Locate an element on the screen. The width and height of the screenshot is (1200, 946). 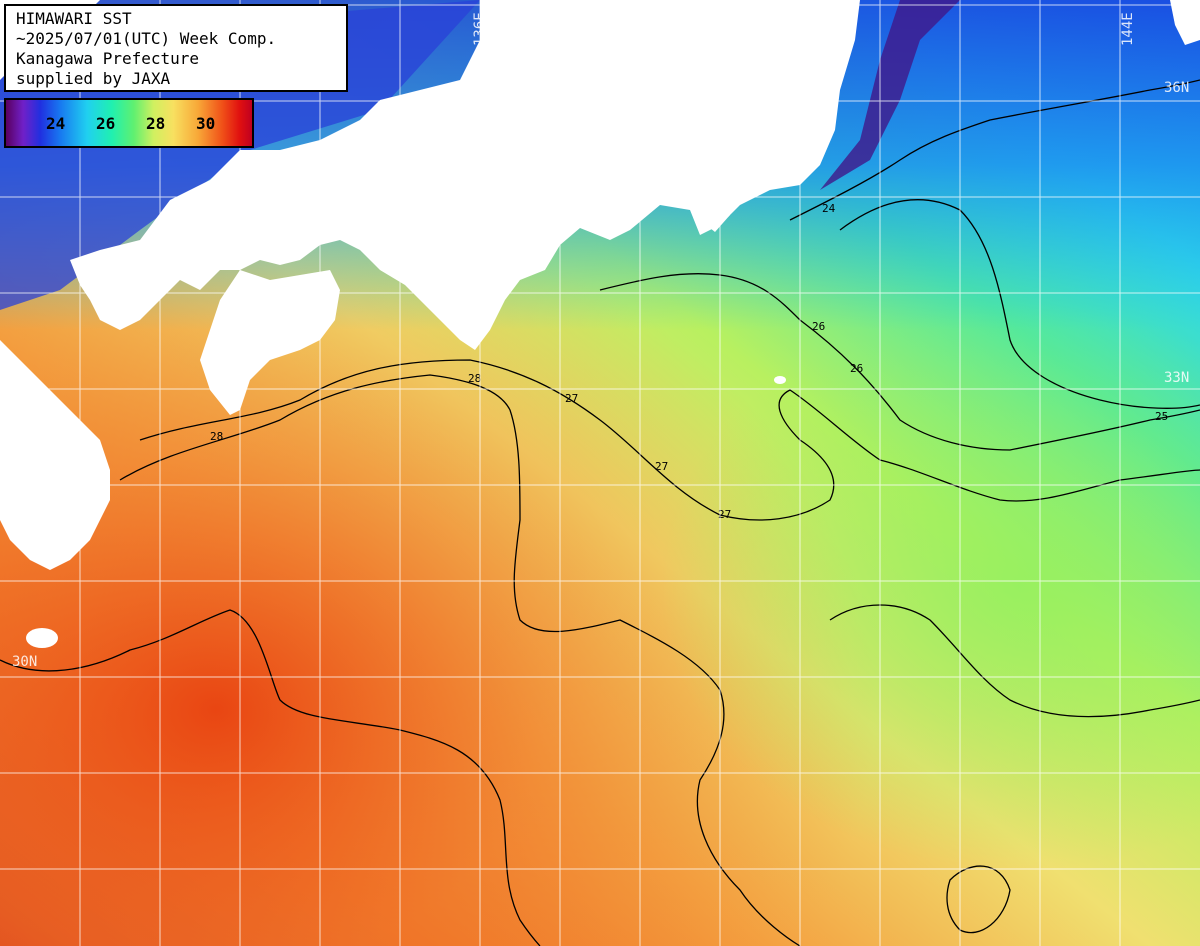
title-line-2: ~2025/07/01(UTC) Week Comp. is located at coordinates (146, 38).